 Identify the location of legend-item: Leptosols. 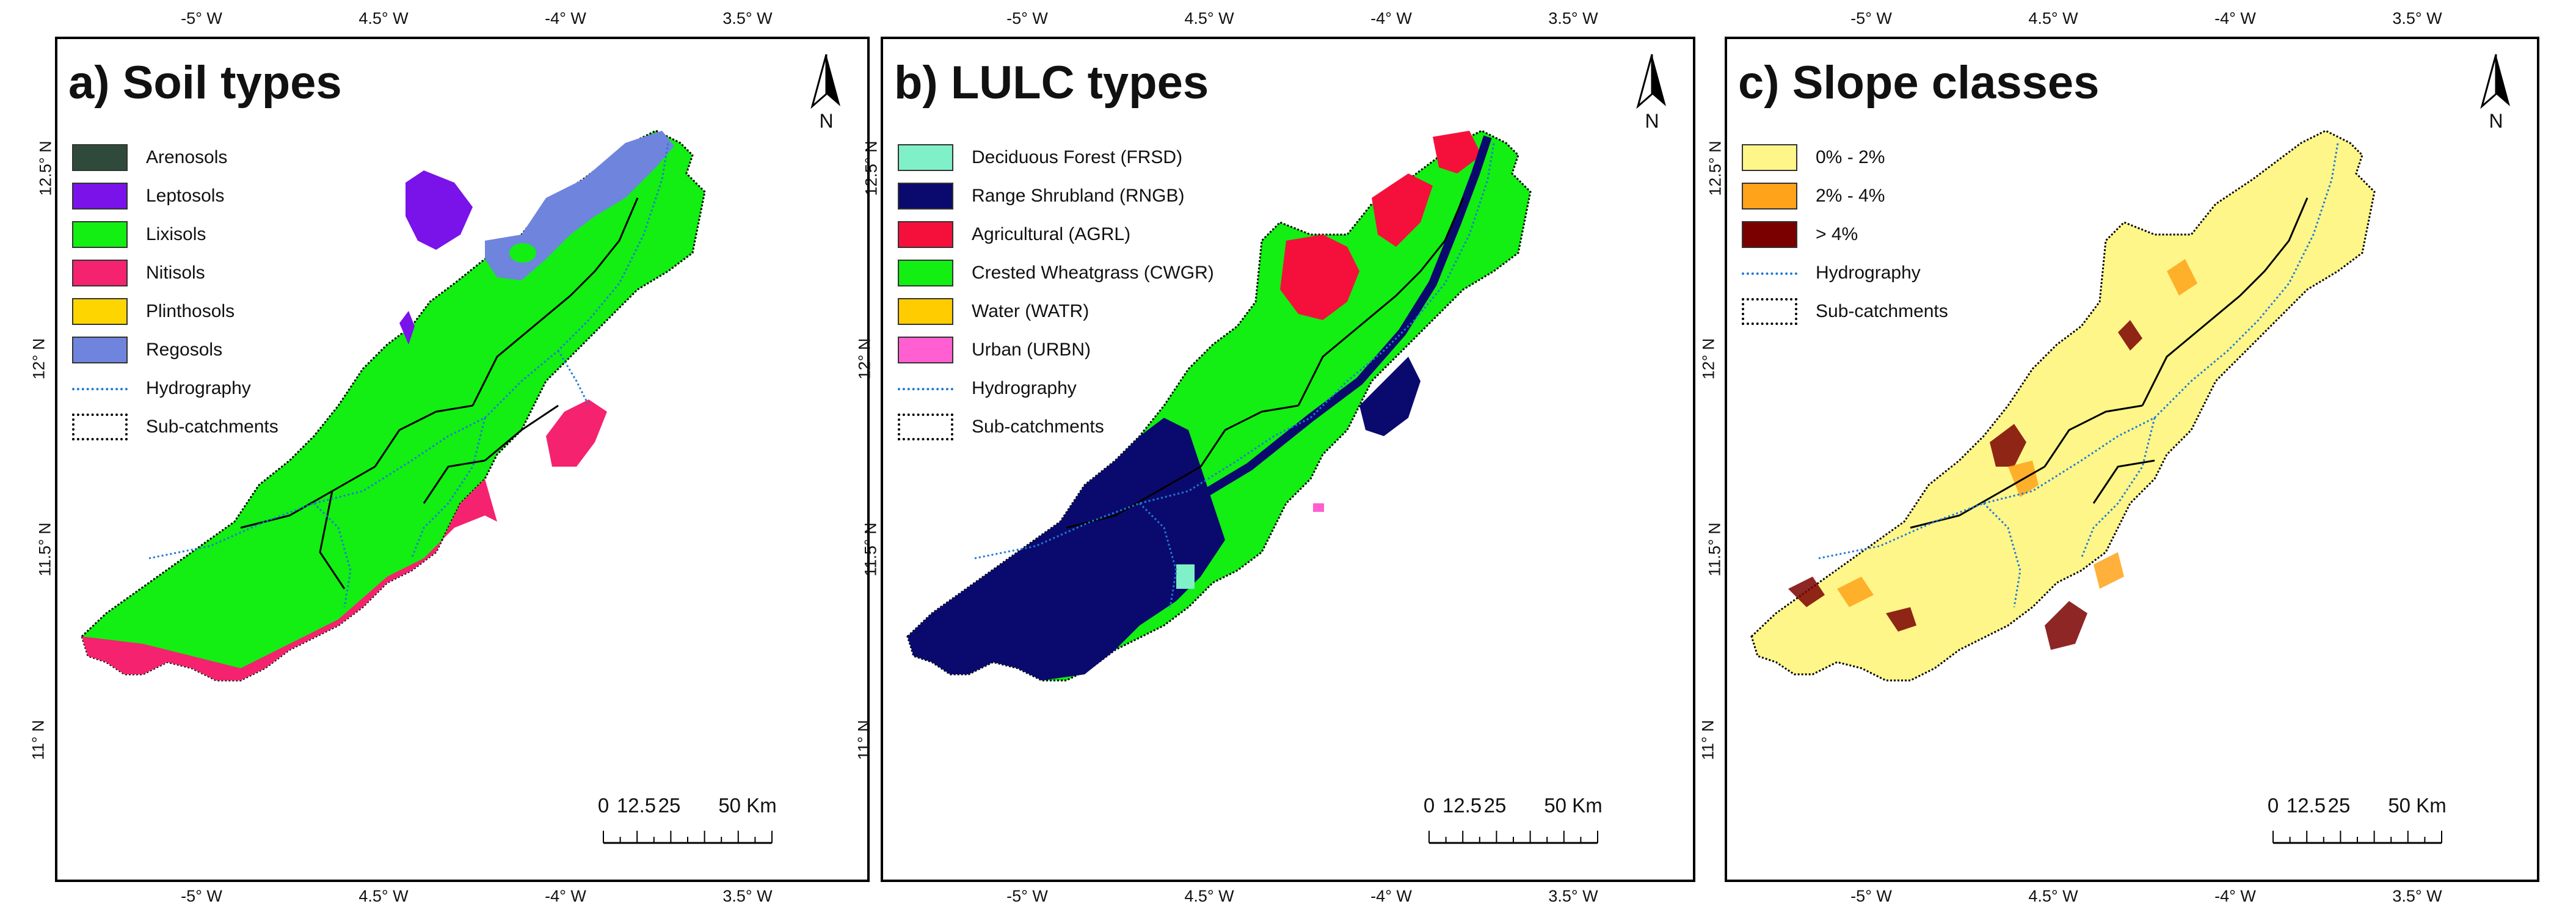
(175, 196).